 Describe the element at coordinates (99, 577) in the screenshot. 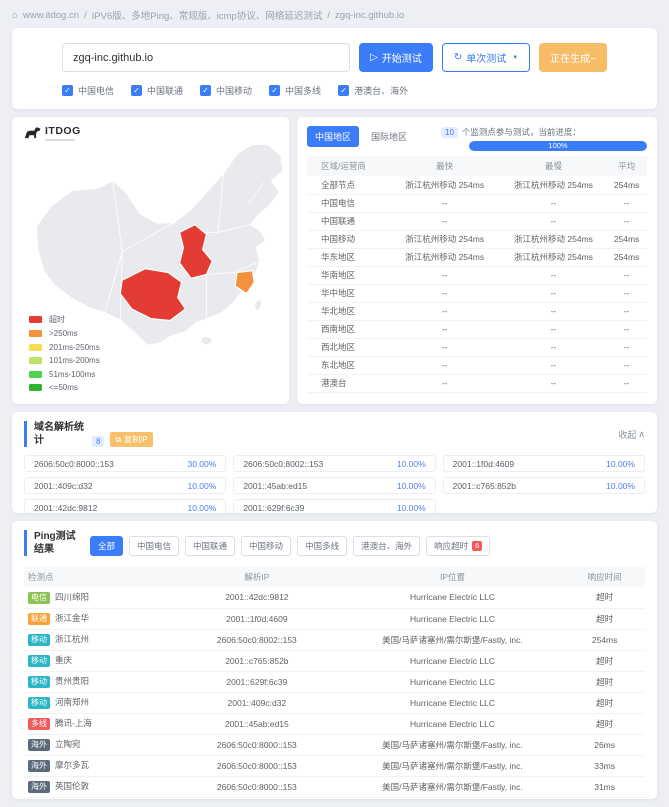

I see `ping-col-header: 检测点` at that location.